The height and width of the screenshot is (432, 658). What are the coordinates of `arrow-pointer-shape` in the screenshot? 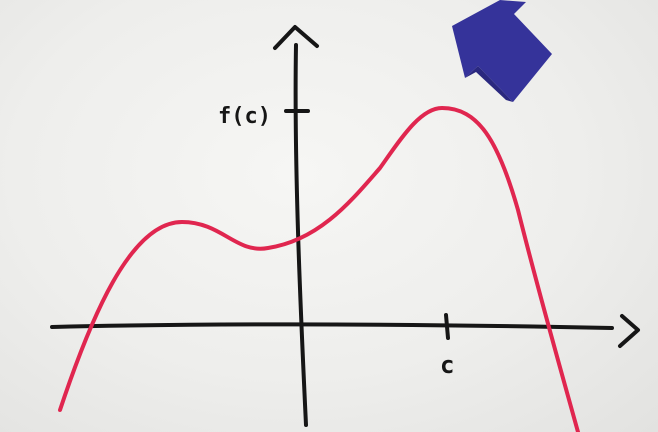 It's located at (502, 51).